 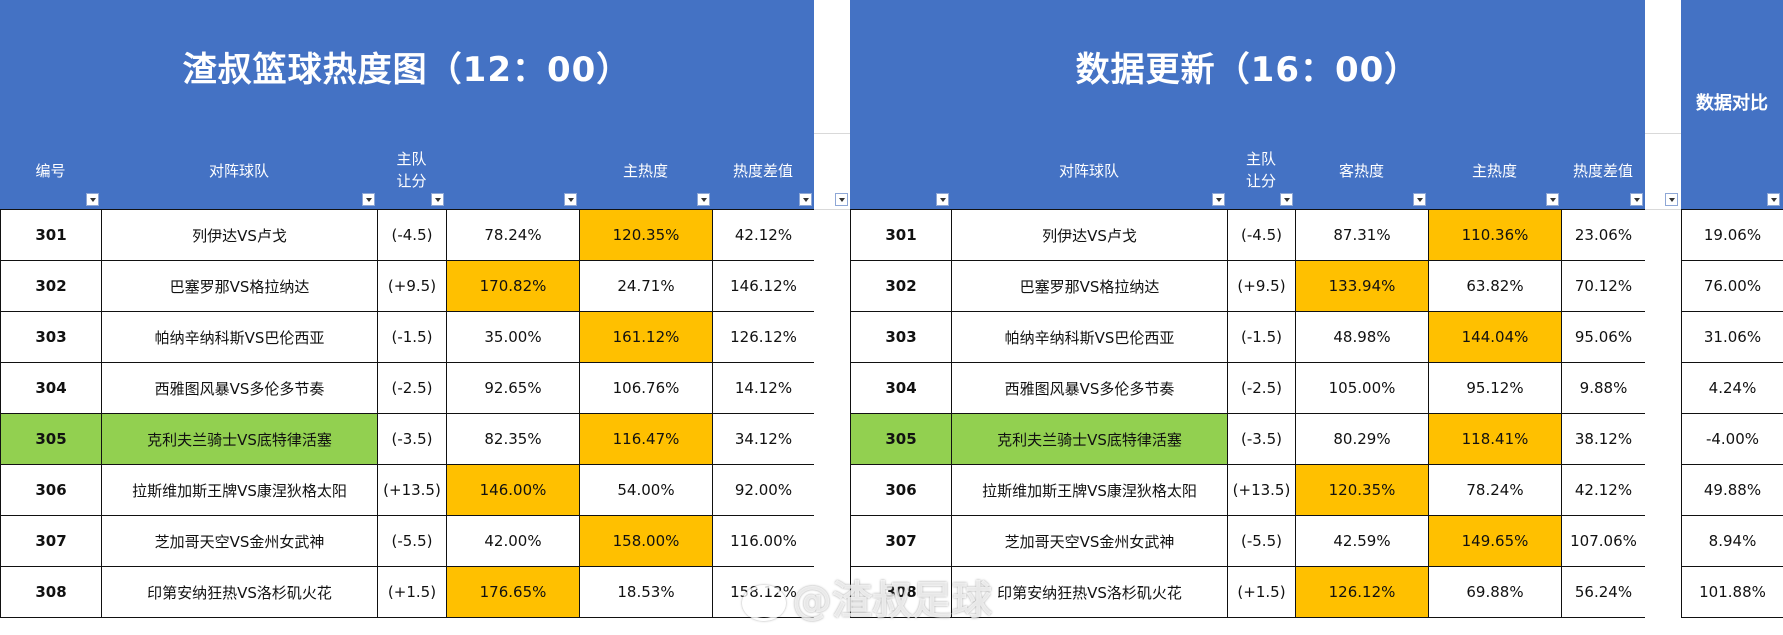 I want to click on home-heat-cell: 95.12%, so click(x=1495, y=388).